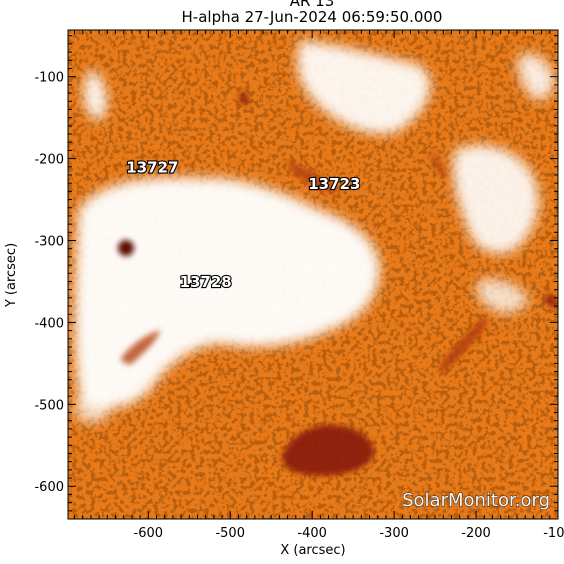 The height and width of the screenshot is (564, 564). Describe the element at coordinates (152, 168) in the screenshot. I see `region-label-13727: 13727` at that location.